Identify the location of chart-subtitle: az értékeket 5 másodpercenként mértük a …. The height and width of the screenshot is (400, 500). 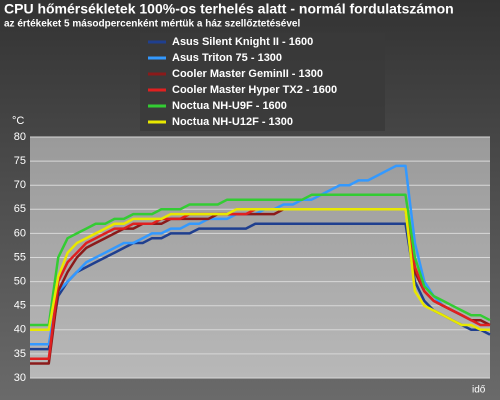
(152, 24).